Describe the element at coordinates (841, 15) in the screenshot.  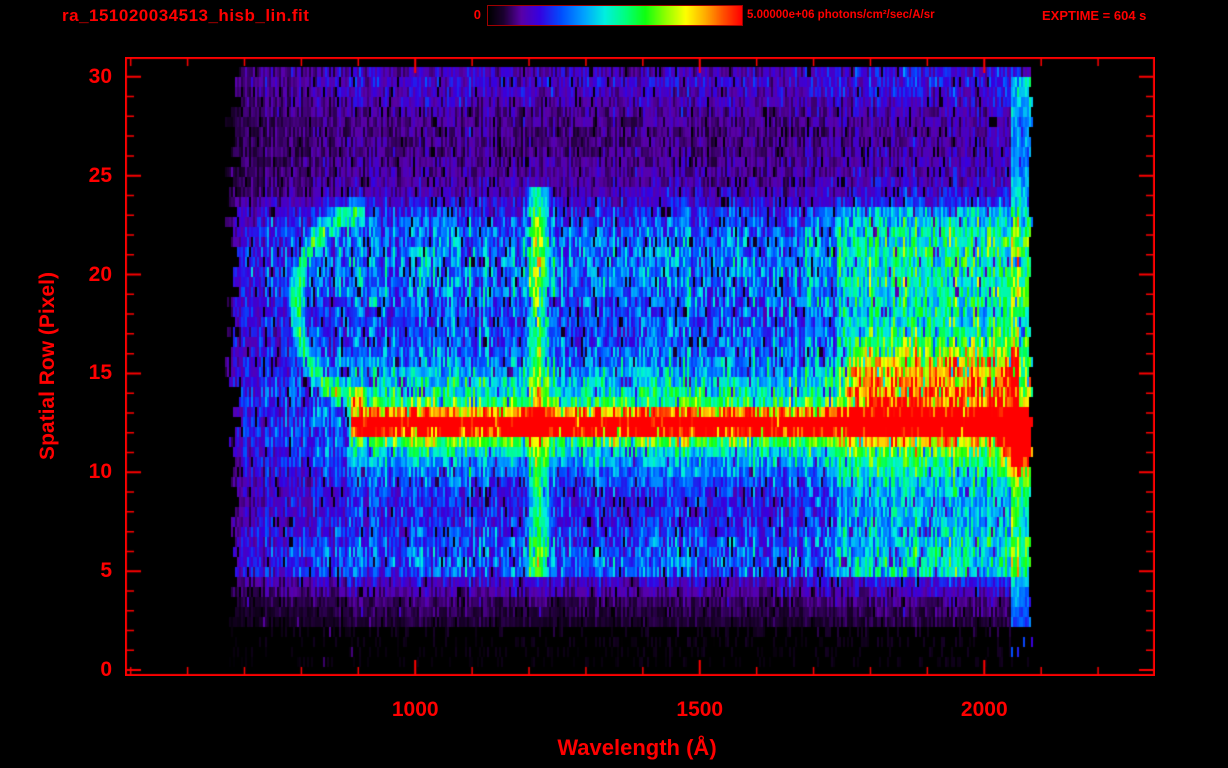
I see `colorbar-max-label: 5.00000e+06 photons/cm²/sec/A/sr` at that location.